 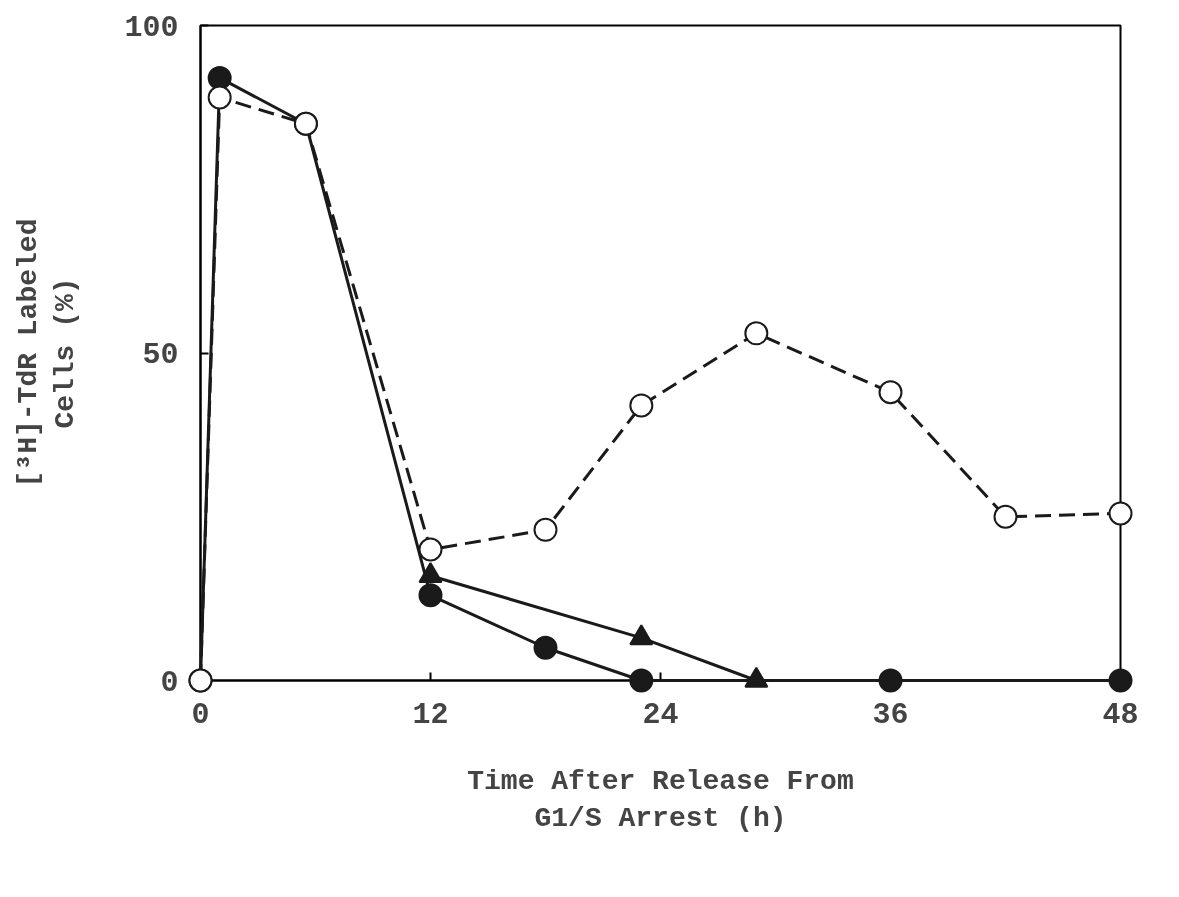 I want to click on x-tick-label: 0, so click(x=200, y=714).